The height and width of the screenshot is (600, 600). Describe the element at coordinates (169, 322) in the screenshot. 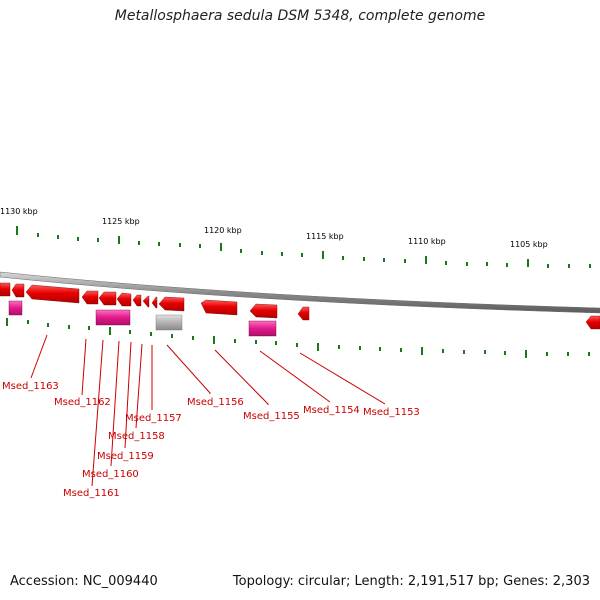

I see `pseudo-gene-box` at that location.